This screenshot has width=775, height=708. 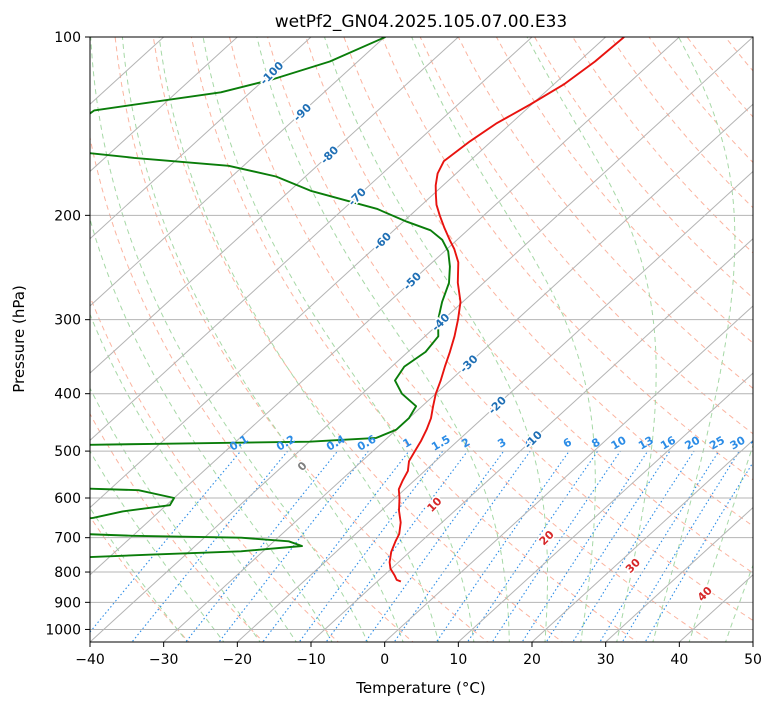 I want to click on y-tick-label: 200, so click(x=67, y=216).